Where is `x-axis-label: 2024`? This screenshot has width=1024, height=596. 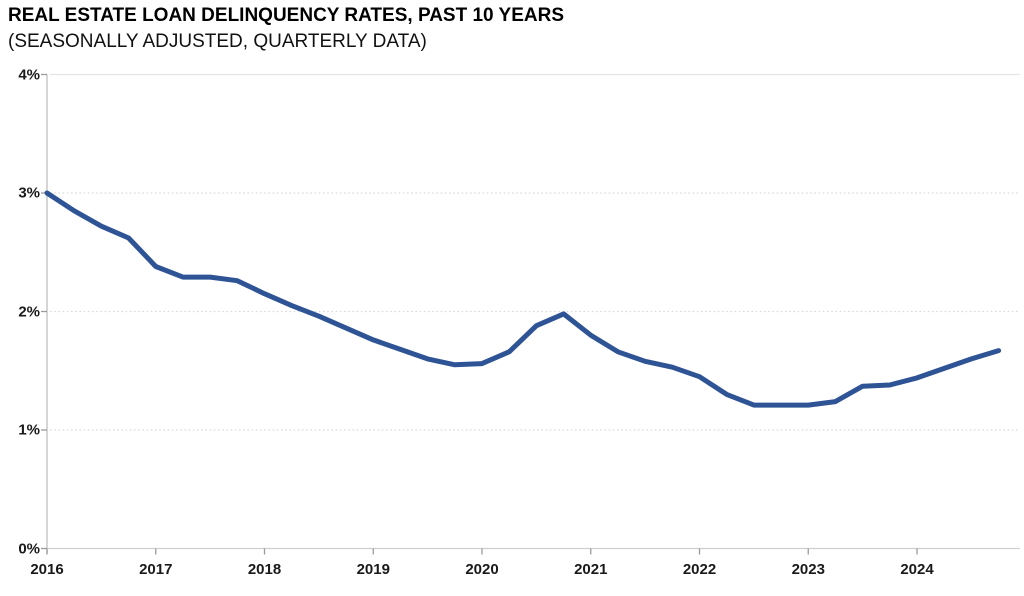 x-axis-label: 2024 is located at coordinates (917, 569).